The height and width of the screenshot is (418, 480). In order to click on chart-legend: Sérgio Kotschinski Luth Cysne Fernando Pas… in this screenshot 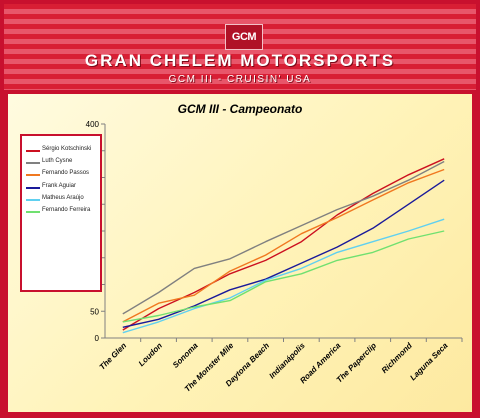, I will do `click(61, 213)`.